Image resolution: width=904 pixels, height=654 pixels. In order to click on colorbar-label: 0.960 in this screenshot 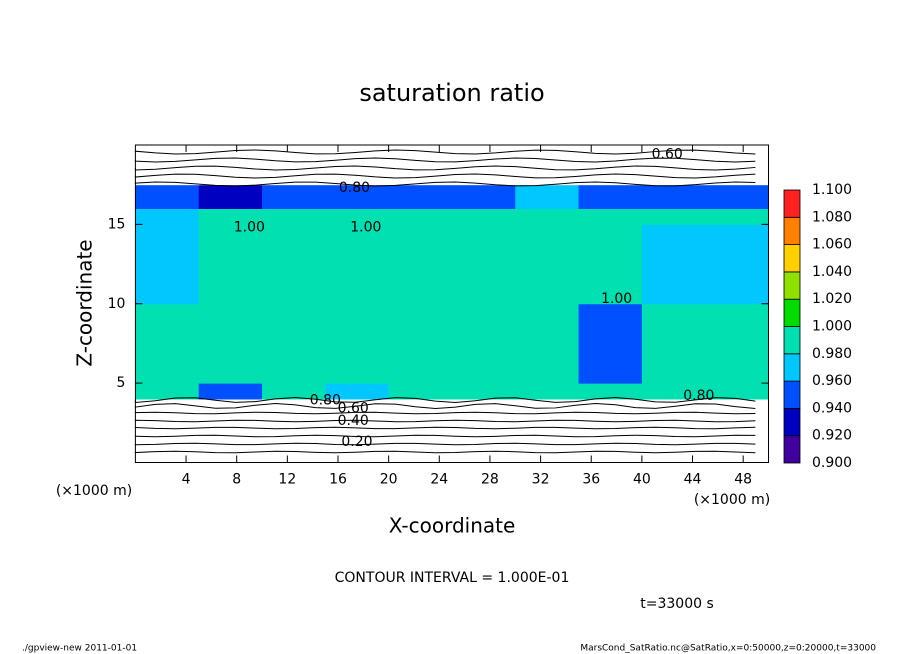, I will do `click(832, 381)`.